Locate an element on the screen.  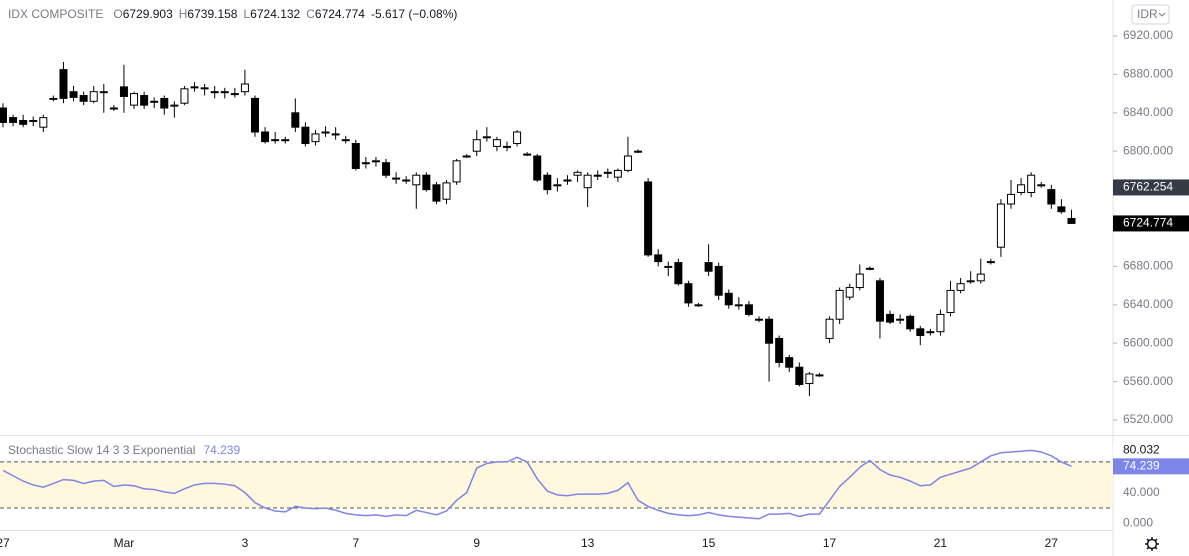
y-tick-label: 0.000 is located at coordinates (1138, 522).